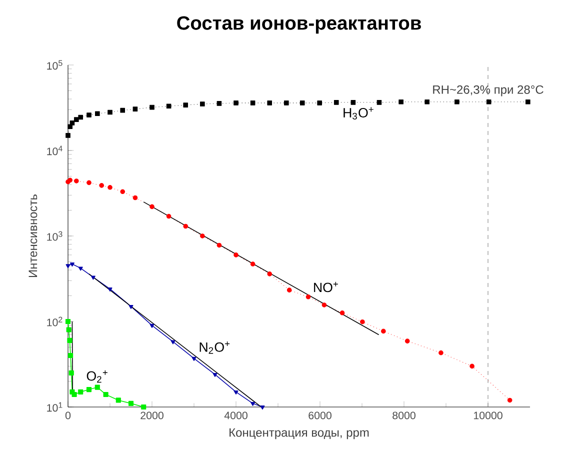  What do you see at coordinates (215, 347) in the screenshot?
I see `series-label: N$_{2}$O$^{+}$` at bounding box center [215, 347].